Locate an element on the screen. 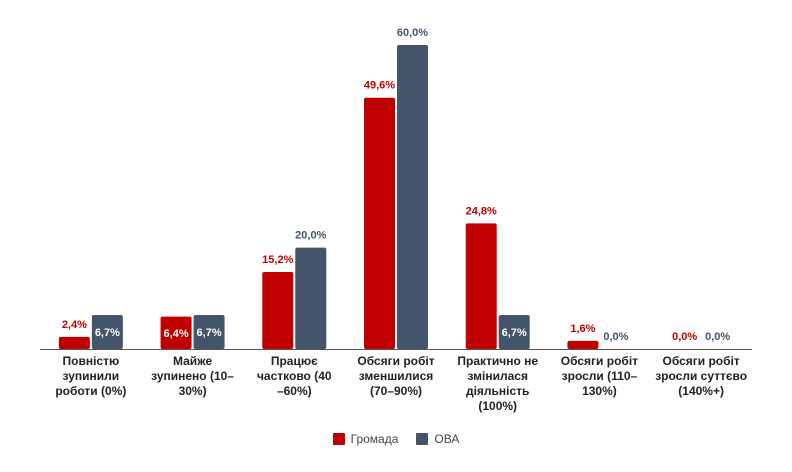 Image resolution: width=792 pixels, height=472 pixels. legend-item-gromada: Громада is located at coordinates (365, 439).